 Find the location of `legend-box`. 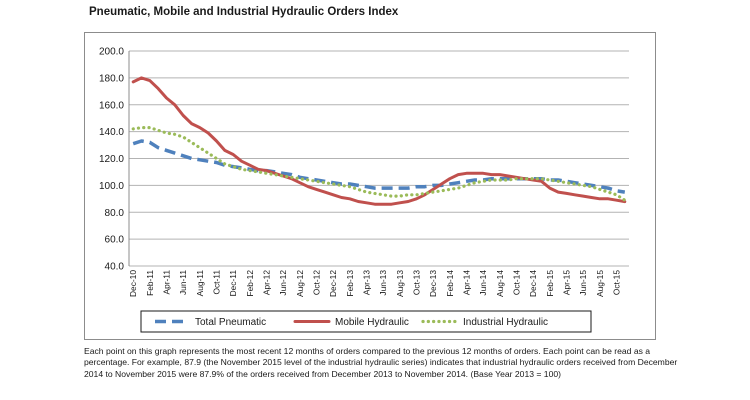

legend-box is located at coordinates (366, 321).